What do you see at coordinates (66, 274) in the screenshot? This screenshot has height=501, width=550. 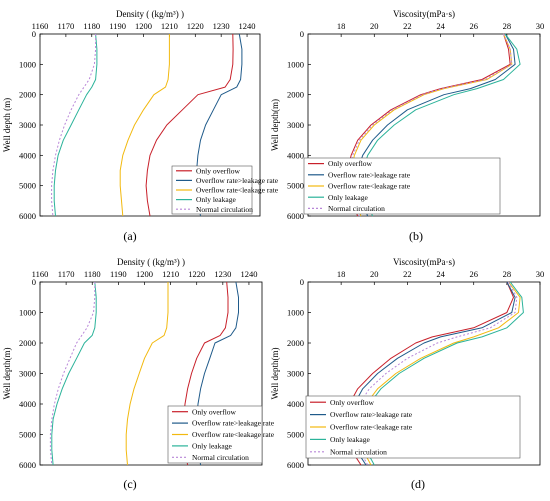 I see `x-tick-label: 1170` at bounding box center [66, 274].